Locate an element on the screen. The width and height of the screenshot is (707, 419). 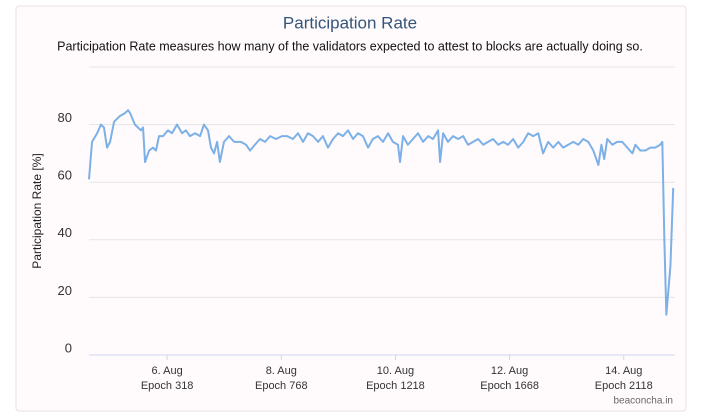
x-tick-label: 6. Aug is located at coordinates (167, 371).